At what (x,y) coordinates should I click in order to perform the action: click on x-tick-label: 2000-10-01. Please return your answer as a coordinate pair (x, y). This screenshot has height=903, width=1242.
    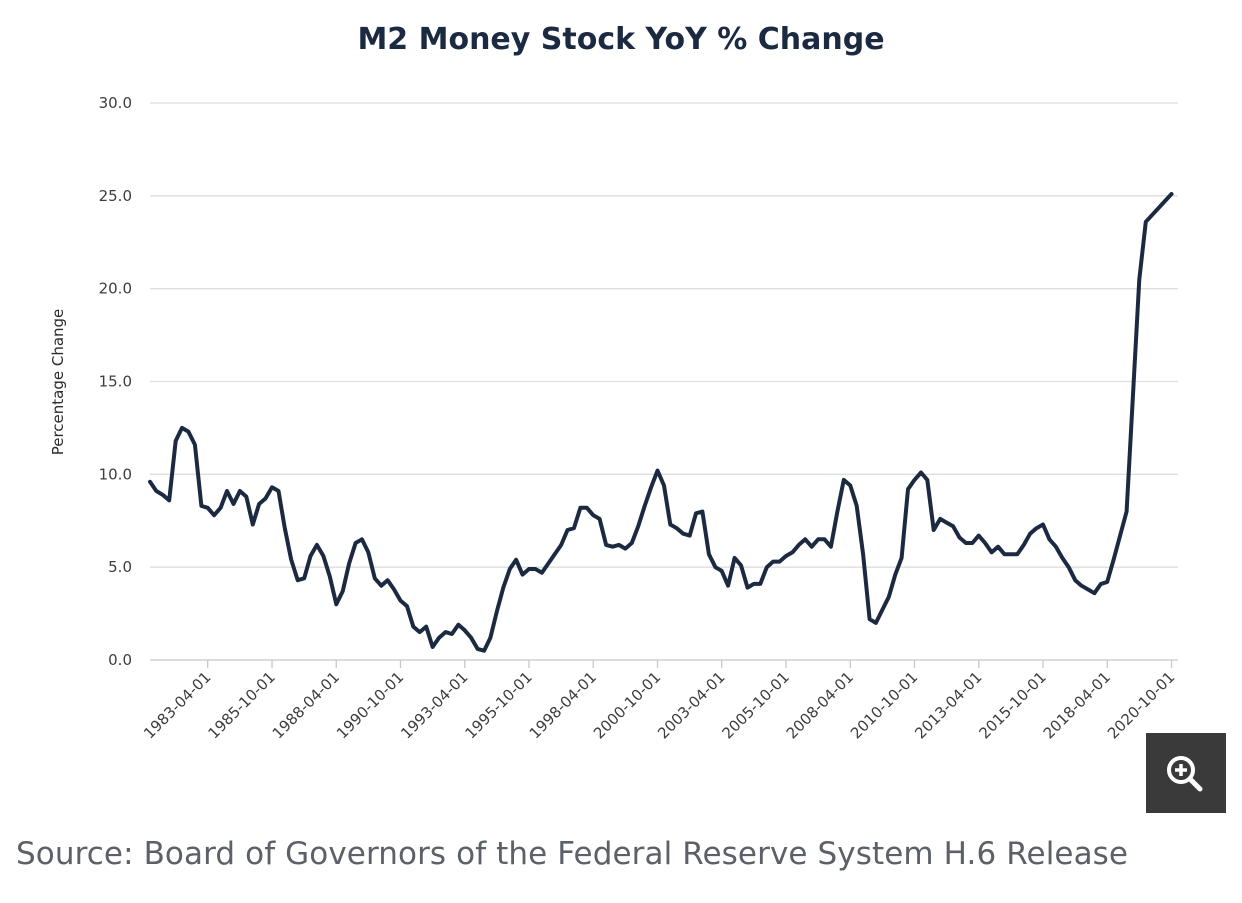
    Looking at the image, I should click on (627, 705).